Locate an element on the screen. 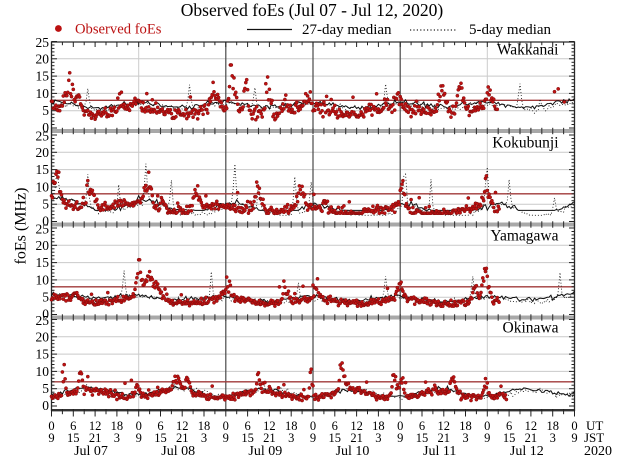  svg-text: Jul 12 is located at coordinates (527, 450).